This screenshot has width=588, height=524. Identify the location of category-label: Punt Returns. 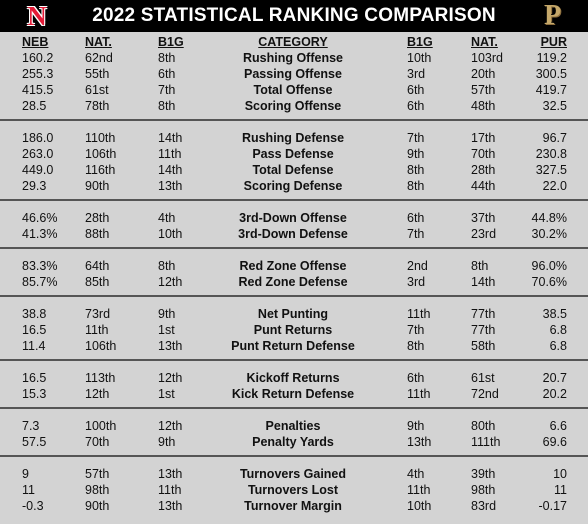
(293, 330).